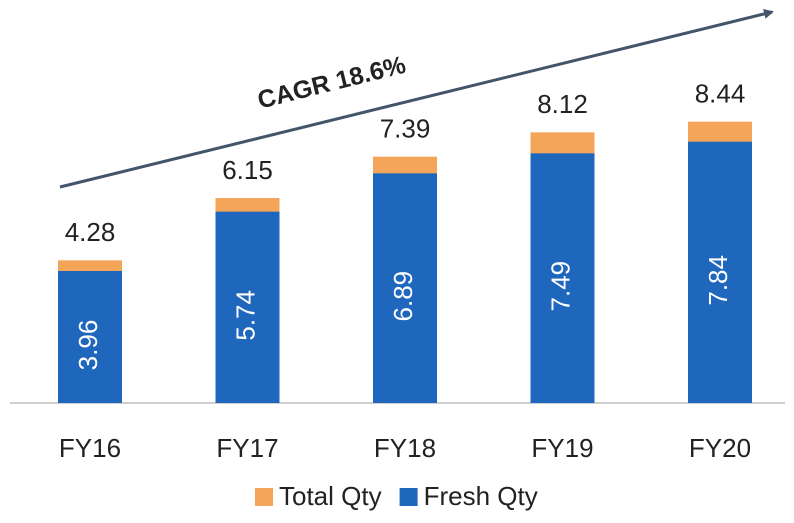 This screenshot has width=794, height=523. What do you see at coordinates (245, 315) in the screenshot?
I see `fresh-label: 5.74` at bounding box center [245, 315].